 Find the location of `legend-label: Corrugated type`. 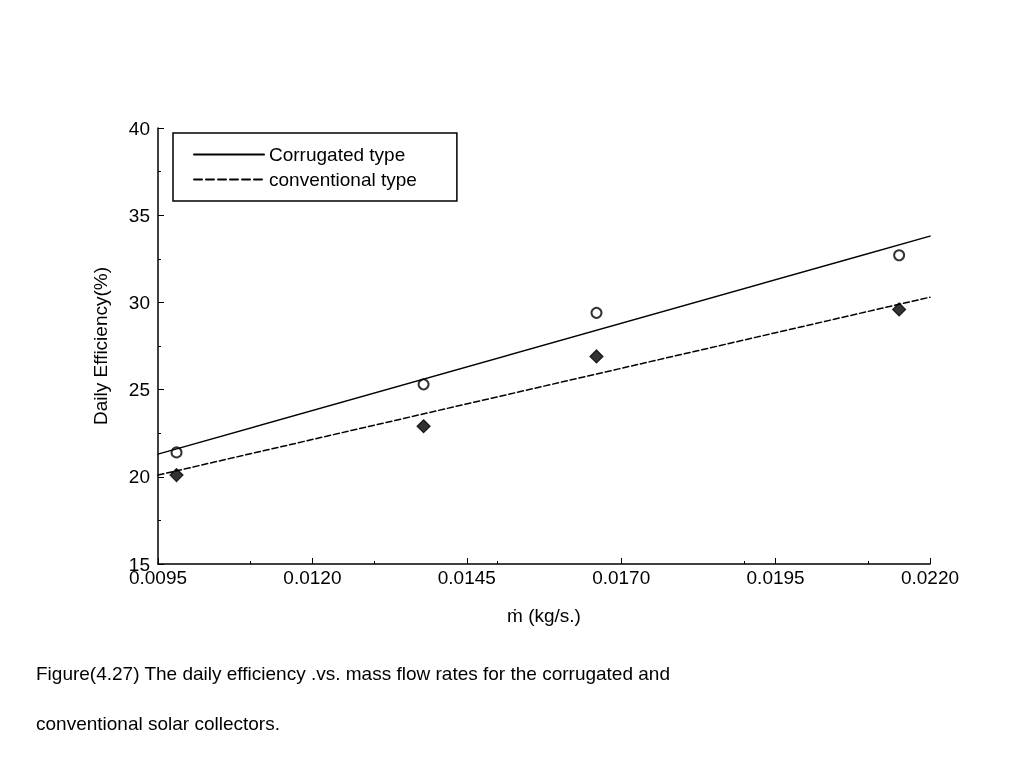

legend-label: Corrugated type is located at coordinates (337, 154).